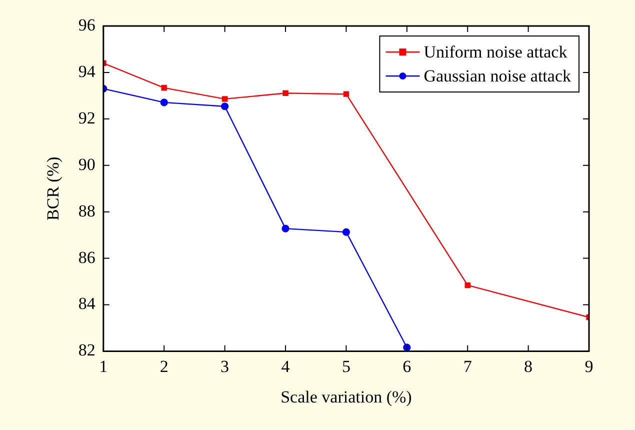  What do you see at coordinates (103, 366) in the screenshot?
I see `x-tick-label: 1` at bounding box center [103, 366].